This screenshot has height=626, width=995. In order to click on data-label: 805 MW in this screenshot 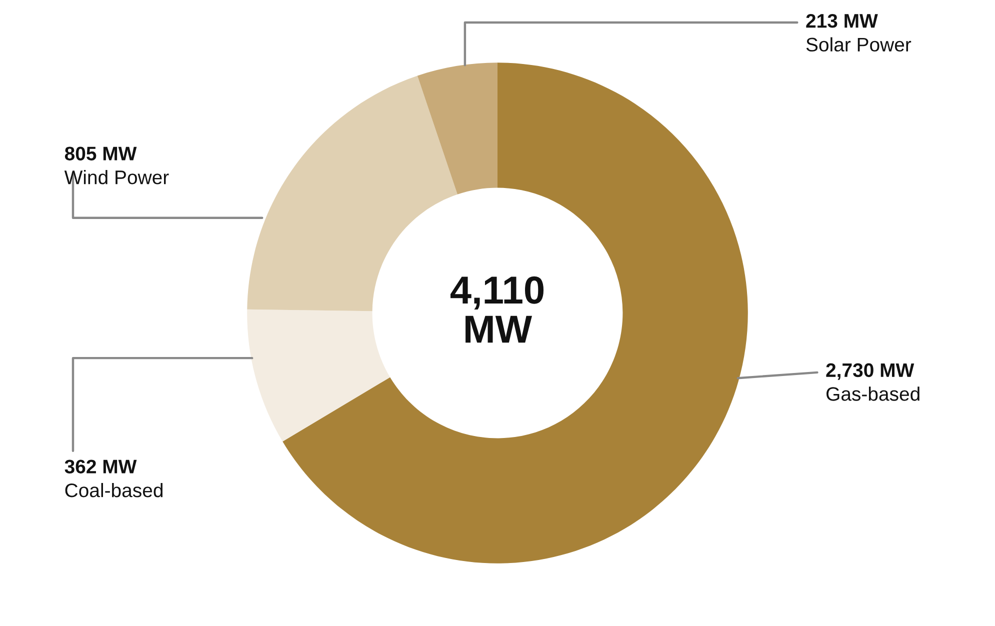, I will do `click(100, 153)`.